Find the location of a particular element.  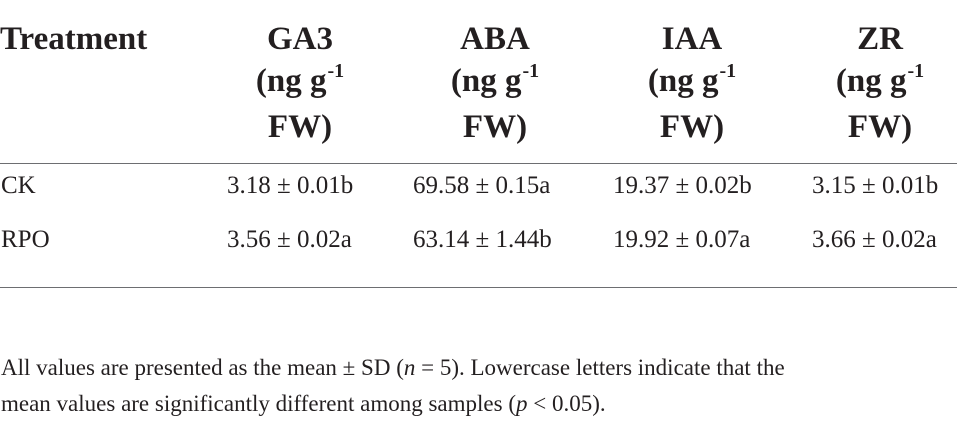

header-aba-unit-close: FW) is located at coordinates (495, 127).